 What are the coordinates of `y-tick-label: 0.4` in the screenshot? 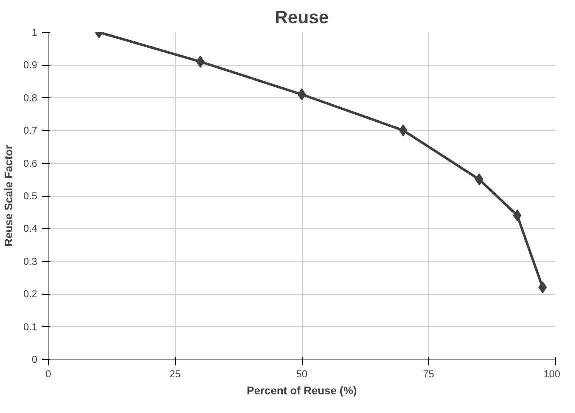 It's located at (31, 230).